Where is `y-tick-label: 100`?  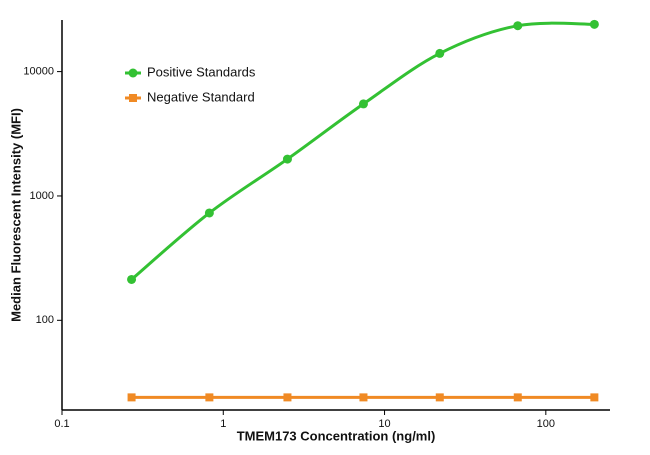 y-tick-label: 100 is located at coordinates (45, 320).